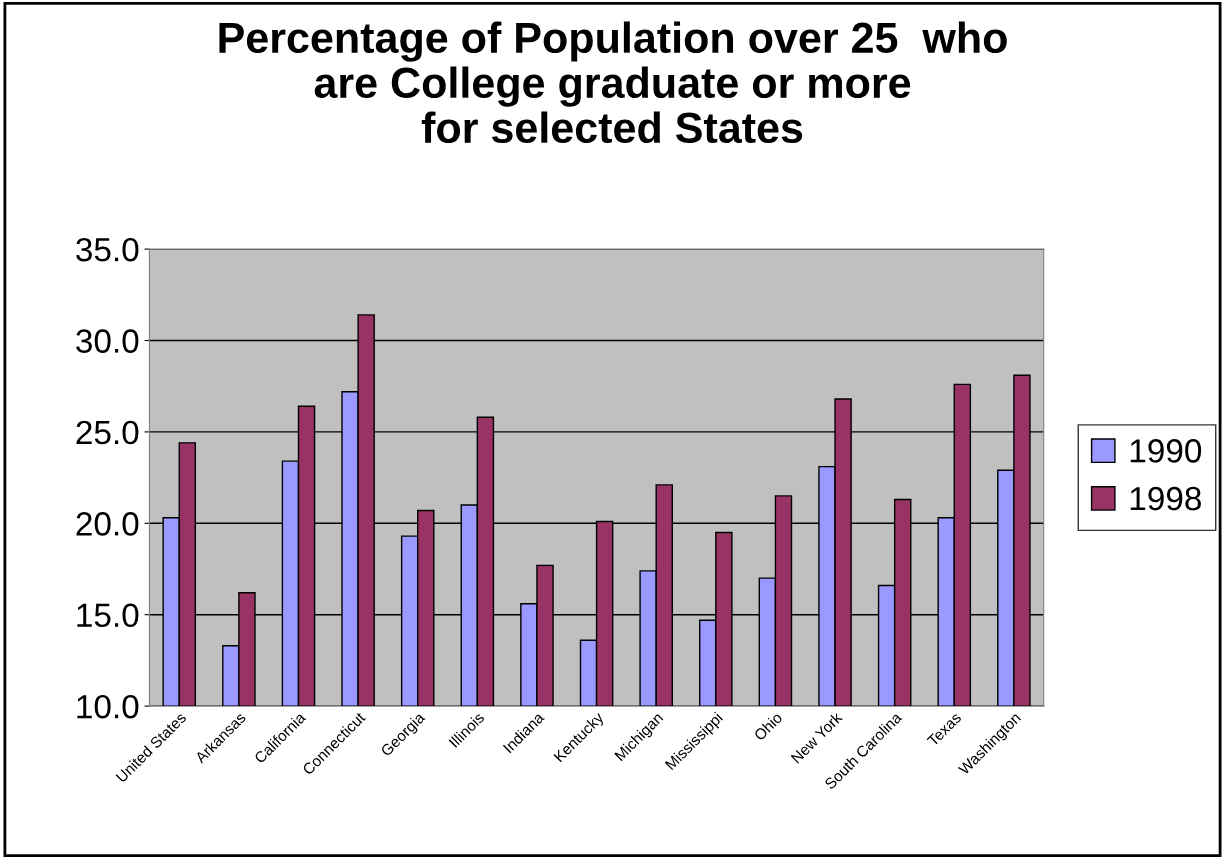 This screenshot has width=1225, height=859. Describe the element at coordinates (108, 615) in the screenshot. I see `y-tick-label: 15.0` at that location.